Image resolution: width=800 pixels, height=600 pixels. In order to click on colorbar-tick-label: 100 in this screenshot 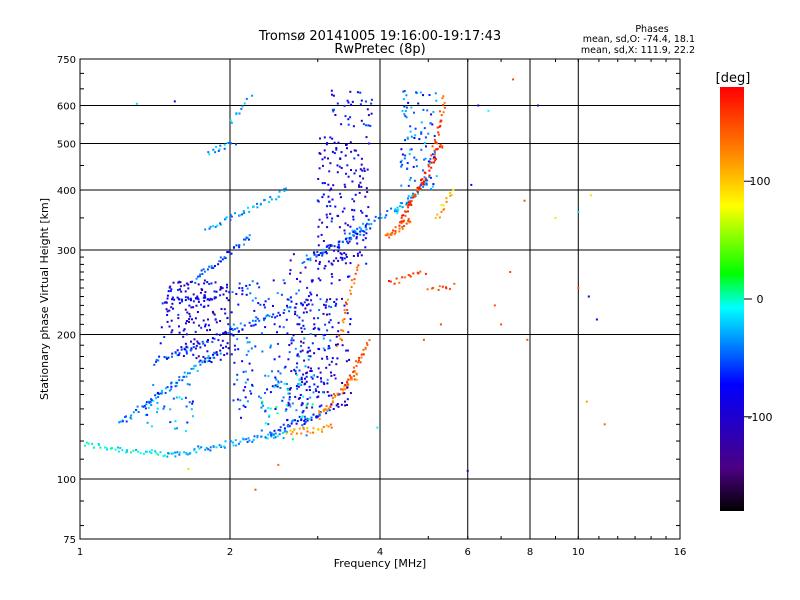, I will do `click(760, 181)`.